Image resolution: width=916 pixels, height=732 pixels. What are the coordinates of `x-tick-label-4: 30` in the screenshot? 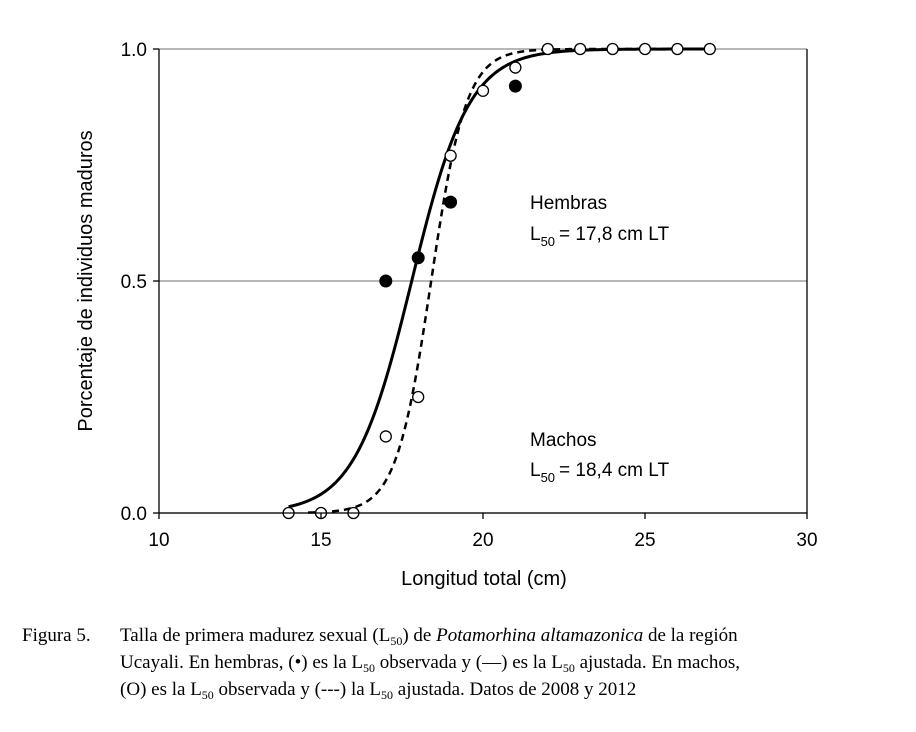 It's located at (806, 540).